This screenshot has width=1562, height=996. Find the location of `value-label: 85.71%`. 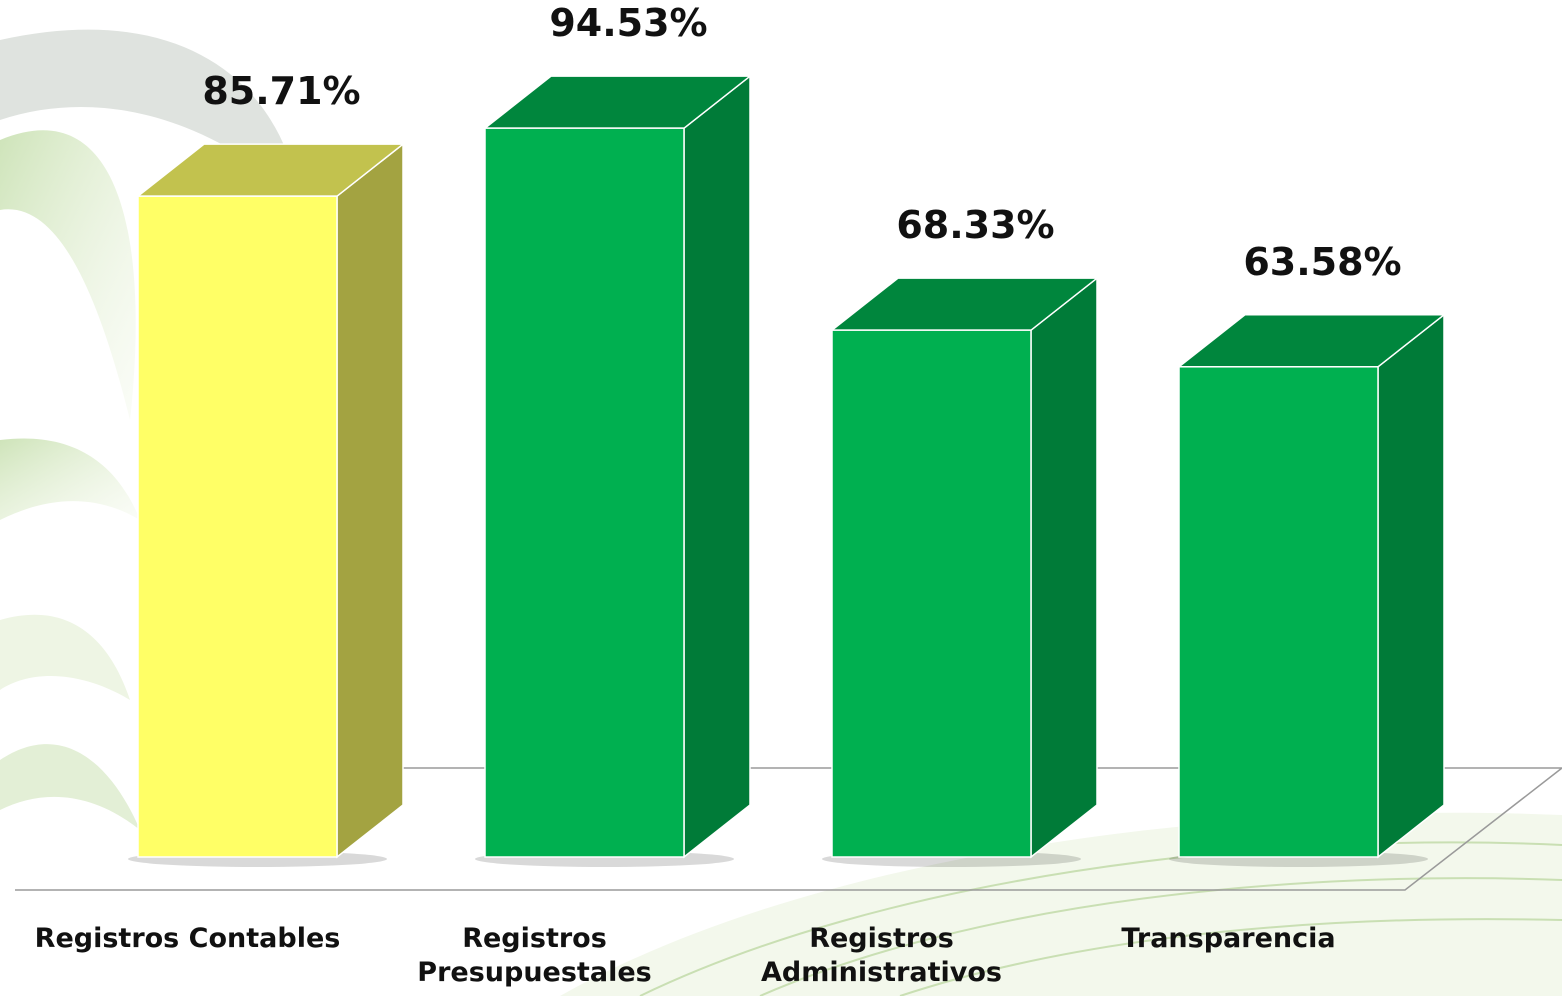

value-label: 85.71% is located at coordinates (281, 91).